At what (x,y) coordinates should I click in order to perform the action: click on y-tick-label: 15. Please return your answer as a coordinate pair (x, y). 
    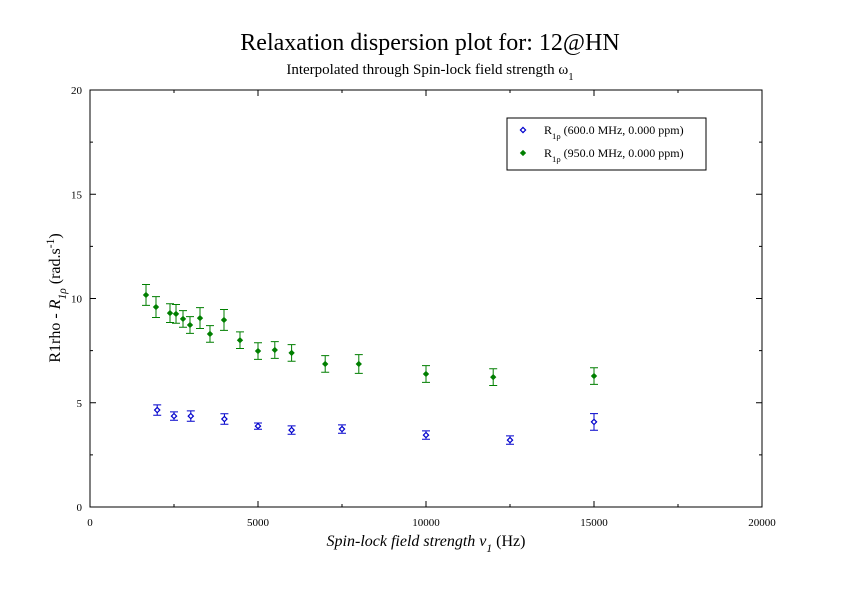
    Looking at the image, I should click on (77, 195).